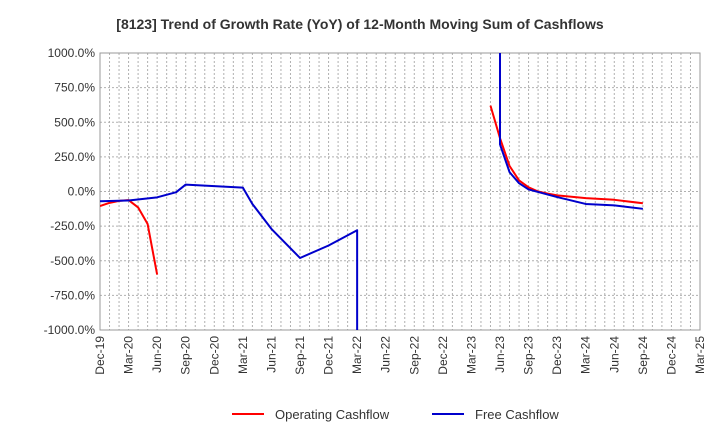 This screenshot has height=440, width=720. Describe the element at coordinates (671, 355) in the screenshot. I see `x-tick-label: Dec-24` at that location.